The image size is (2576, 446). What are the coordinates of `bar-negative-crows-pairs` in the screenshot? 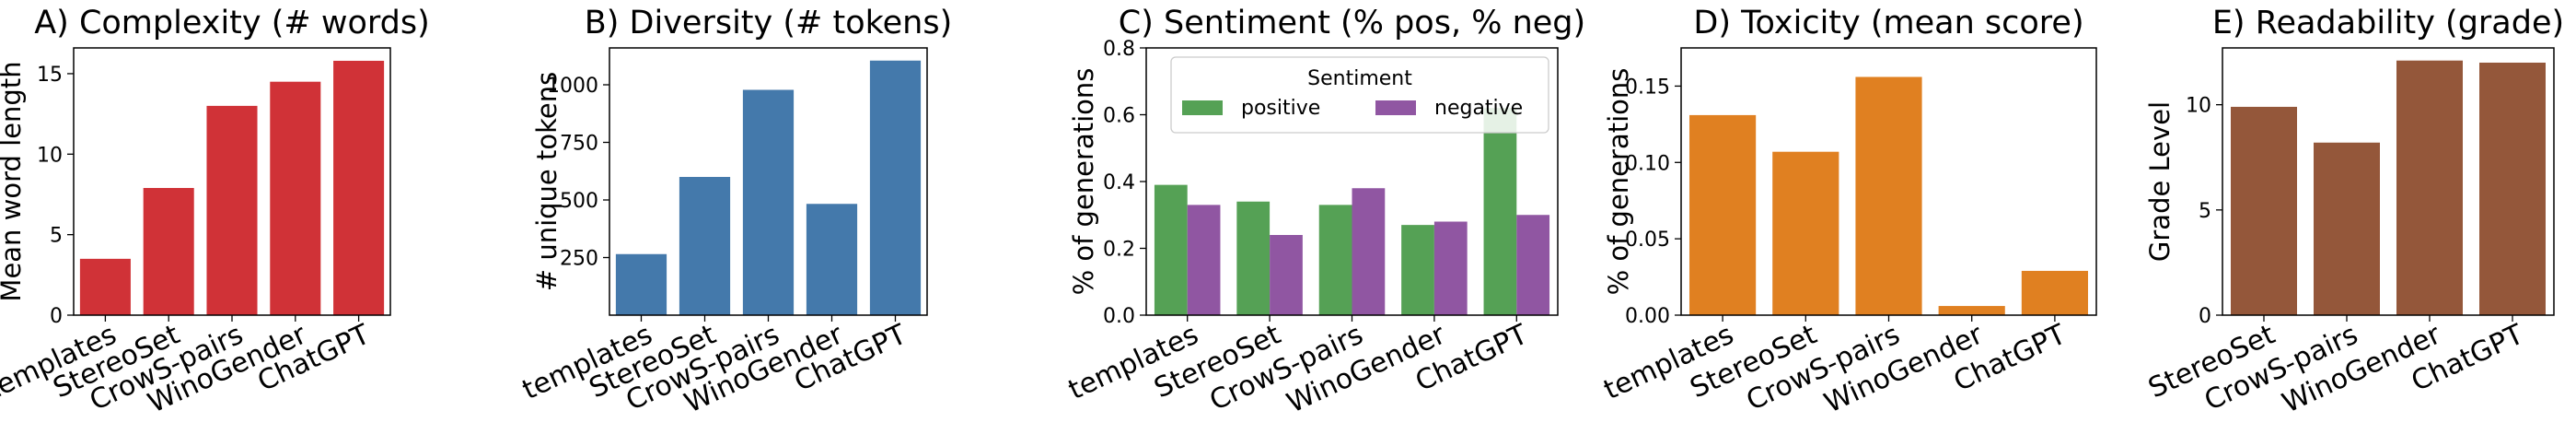 It's located at (1369, 252).